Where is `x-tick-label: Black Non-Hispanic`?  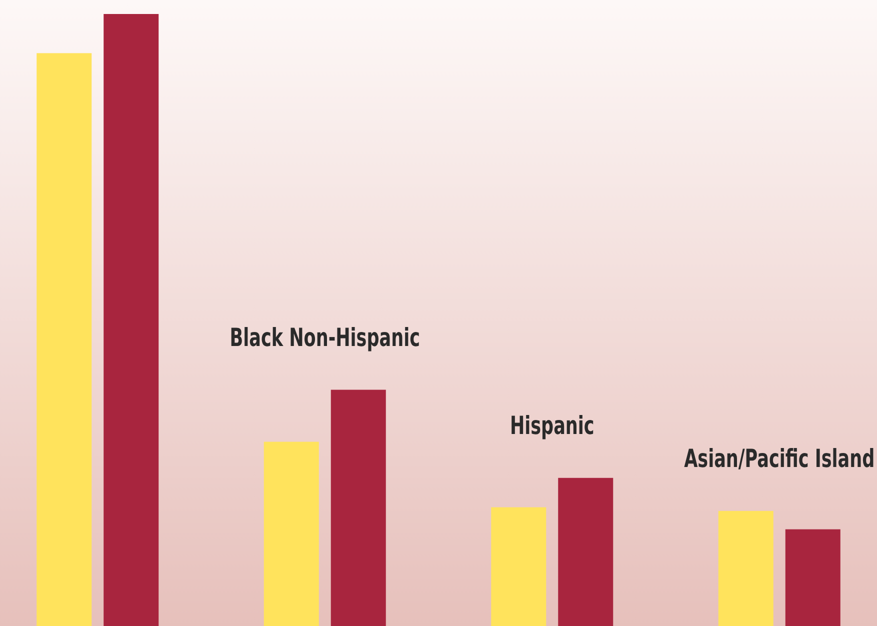 x-tick-label: Black Non-Hispanic is located at coordinates (325, 337).